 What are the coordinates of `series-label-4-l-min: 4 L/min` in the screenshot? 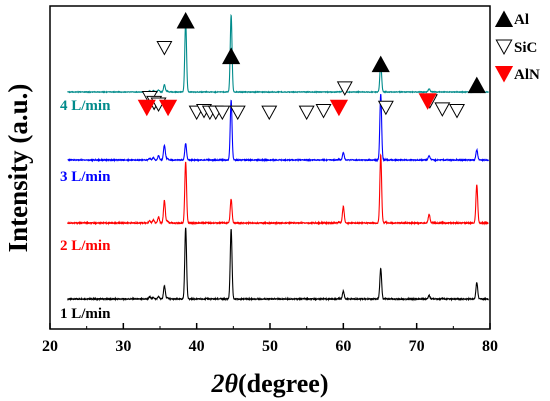 It's located at (85, 106).